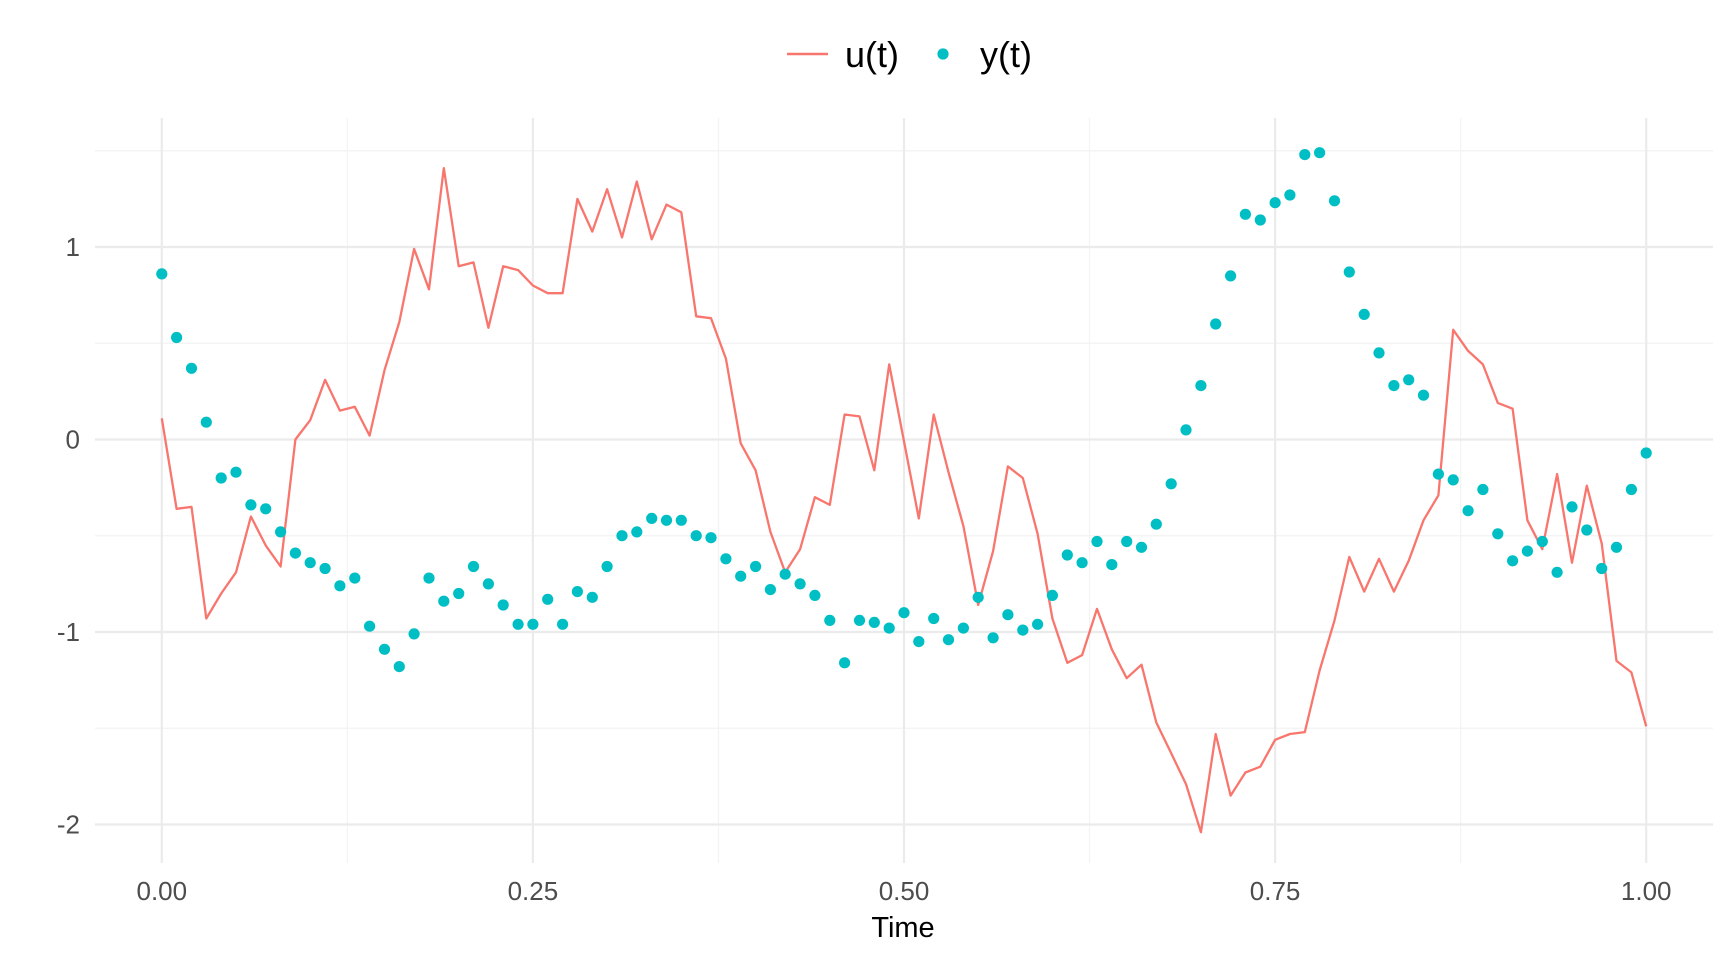 The image size is (1728, 960). What do you see at coordinates (533, 891) in the screenshot?
I see `x-tick-label: 0.25` at bounding box center [533, 891].